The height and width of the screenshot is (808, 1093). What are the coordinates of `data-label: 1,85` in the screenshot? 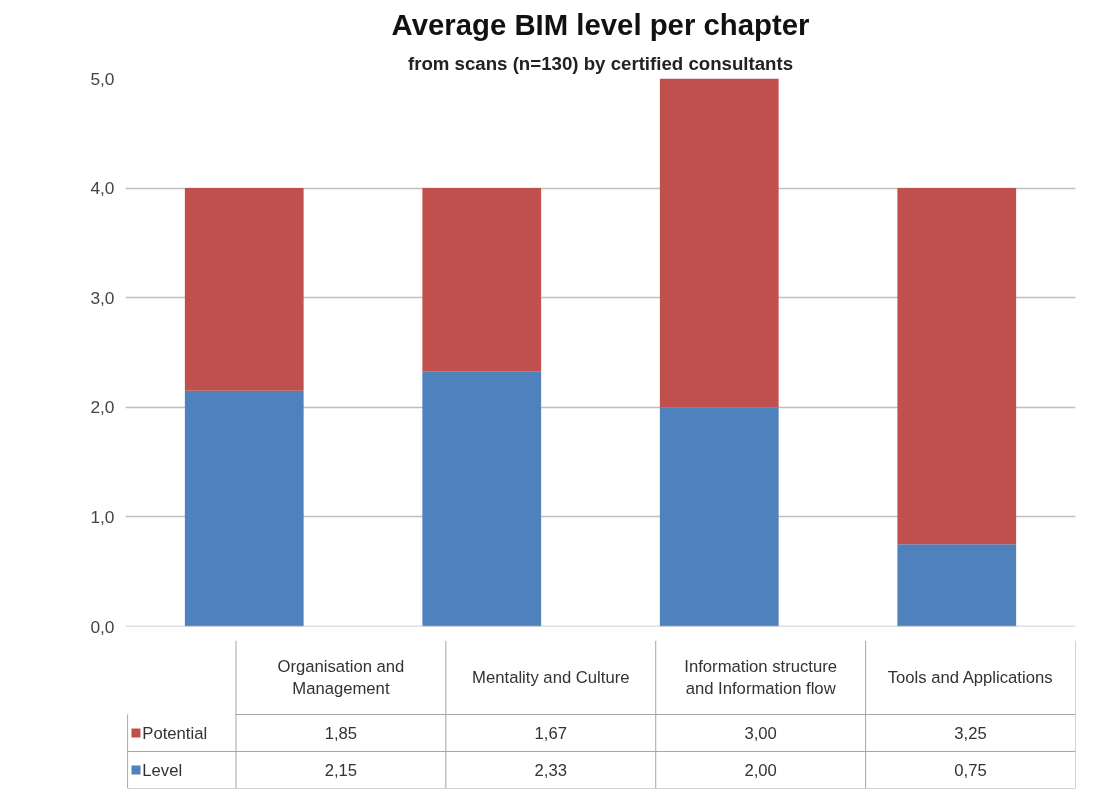 It's located at (341, 733).